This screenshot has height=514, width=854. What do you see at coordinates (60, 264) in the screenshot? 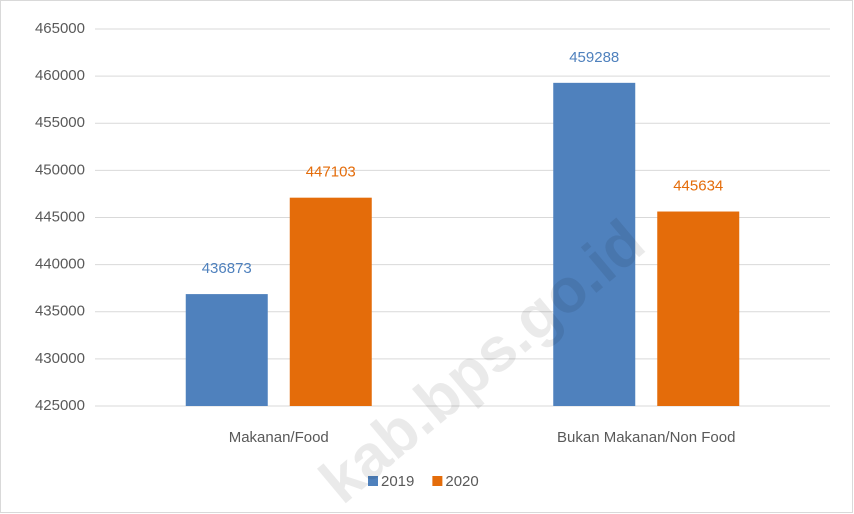
I see `y-tick-label: 440000` at bounding box center [60, 264].